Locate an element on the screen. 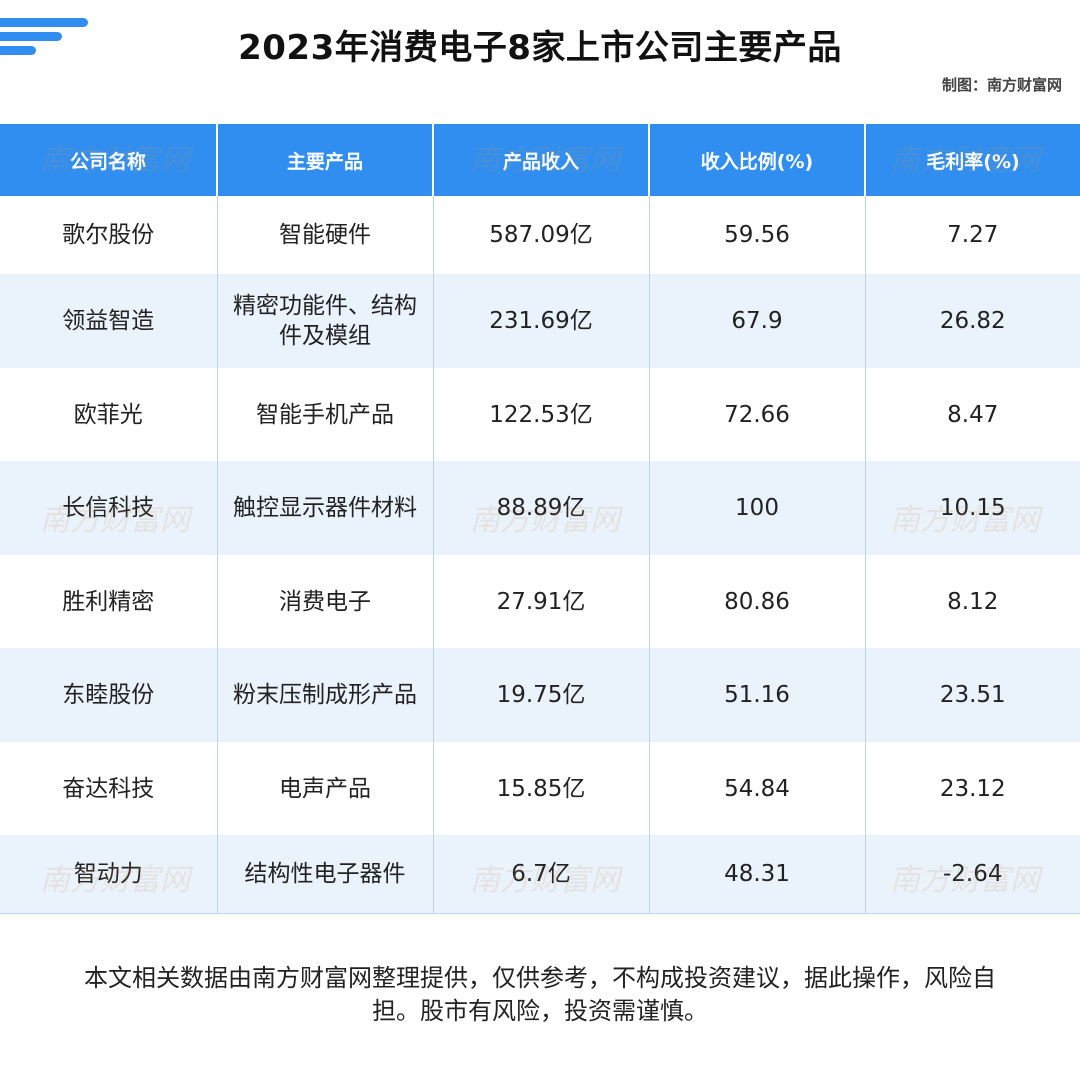 The image size is (1080, 1069). table-cell: 100 is located at coordinates (757, 508).